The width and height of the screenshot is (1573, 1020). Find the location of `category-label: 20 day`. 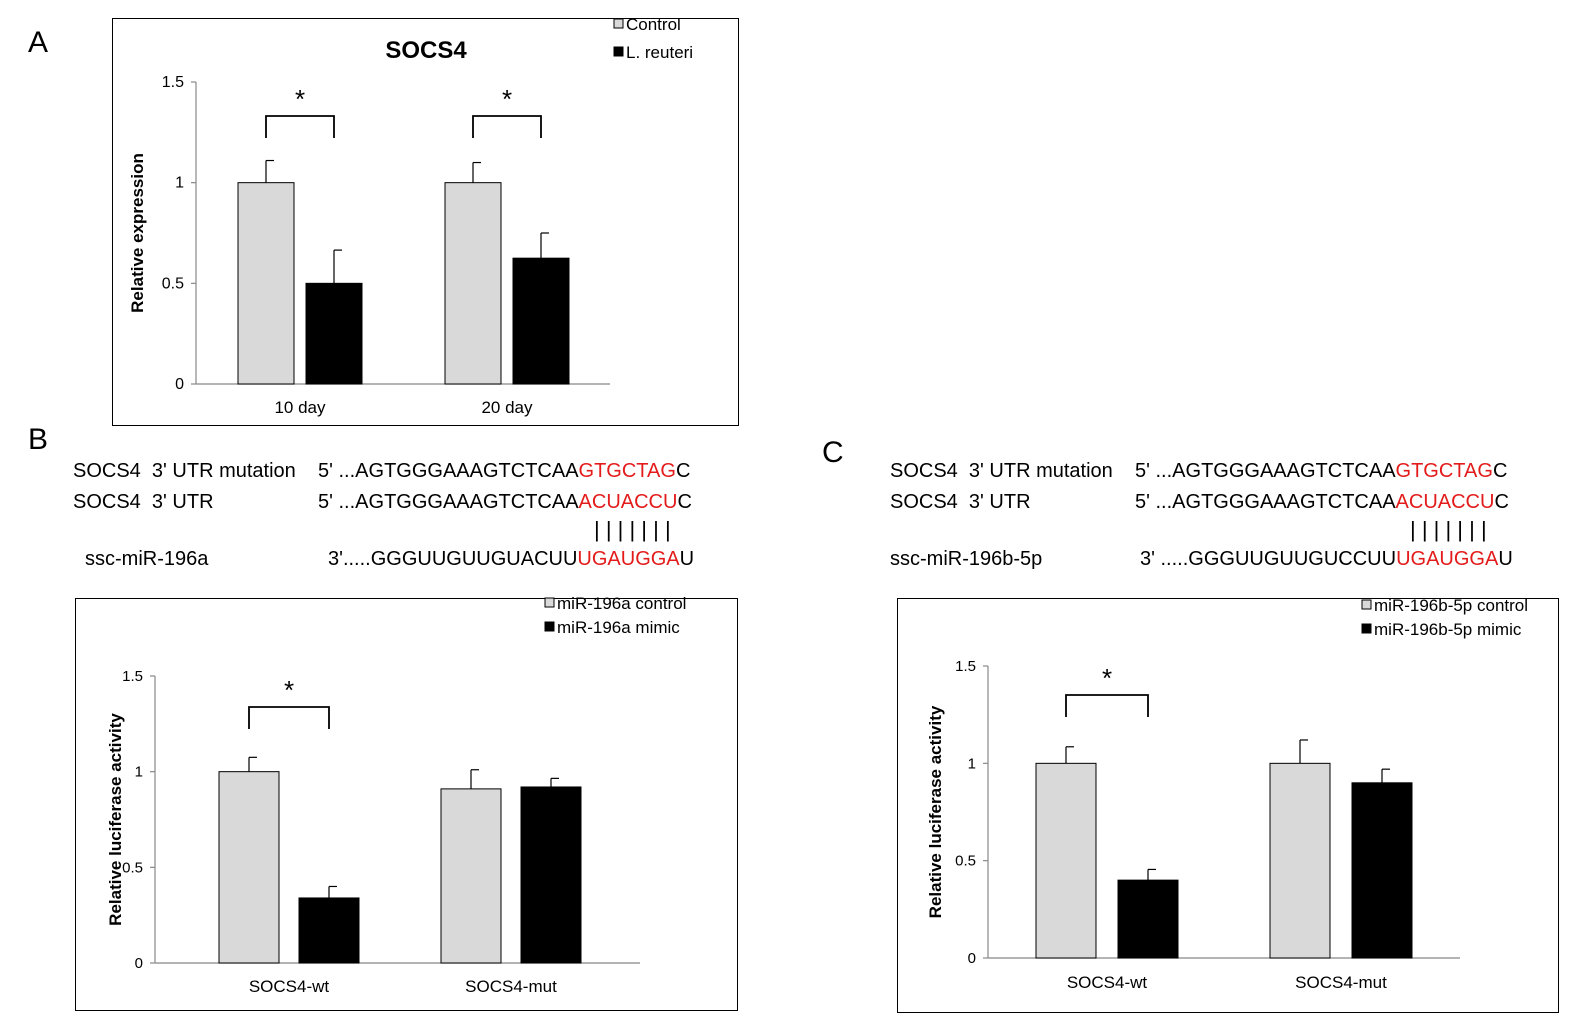

category-label: 20 day is located at coordinates (507, 407).